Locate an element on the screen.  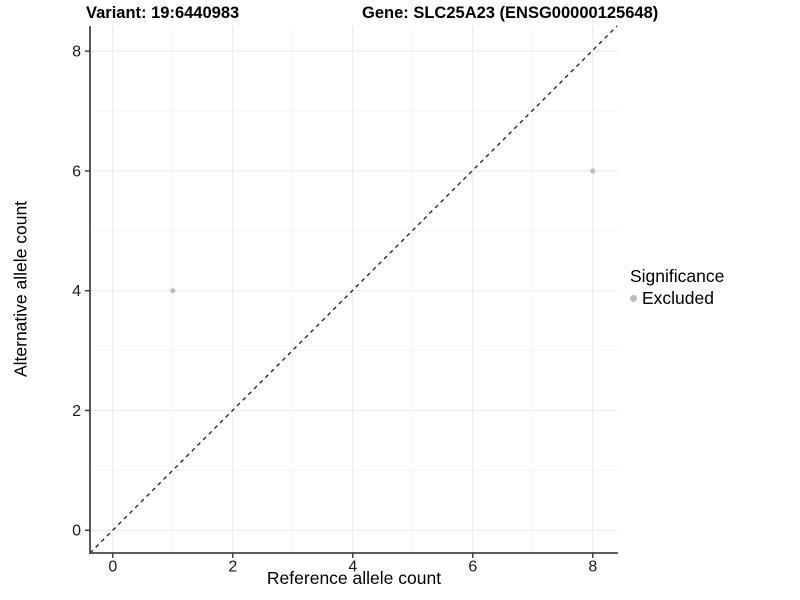
y-tick-label: 2 is located at coordinates (76, 411).